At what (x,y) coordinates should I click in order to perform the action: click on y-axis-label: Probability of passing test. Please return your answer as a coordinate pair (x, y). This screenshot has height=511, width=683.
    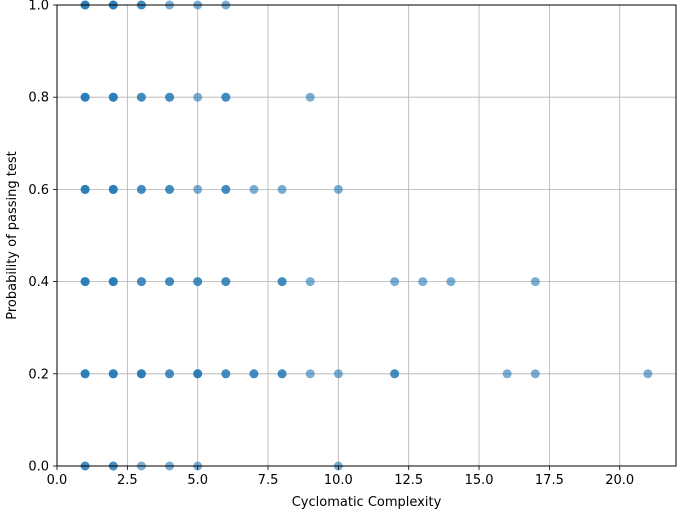
    Looking at the image, I should click on (12, 235).